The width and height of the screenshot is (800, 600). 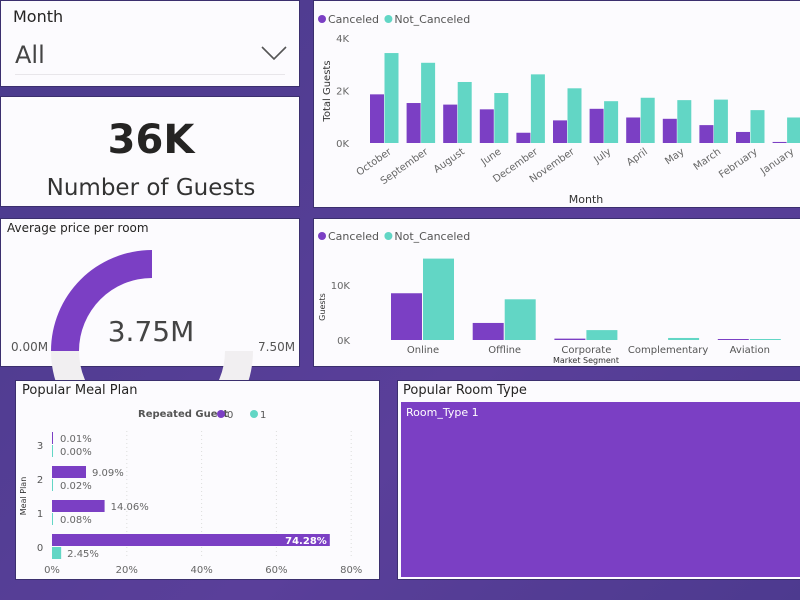 I want to click on y-tick: 2K, so click(x=342, y=91).